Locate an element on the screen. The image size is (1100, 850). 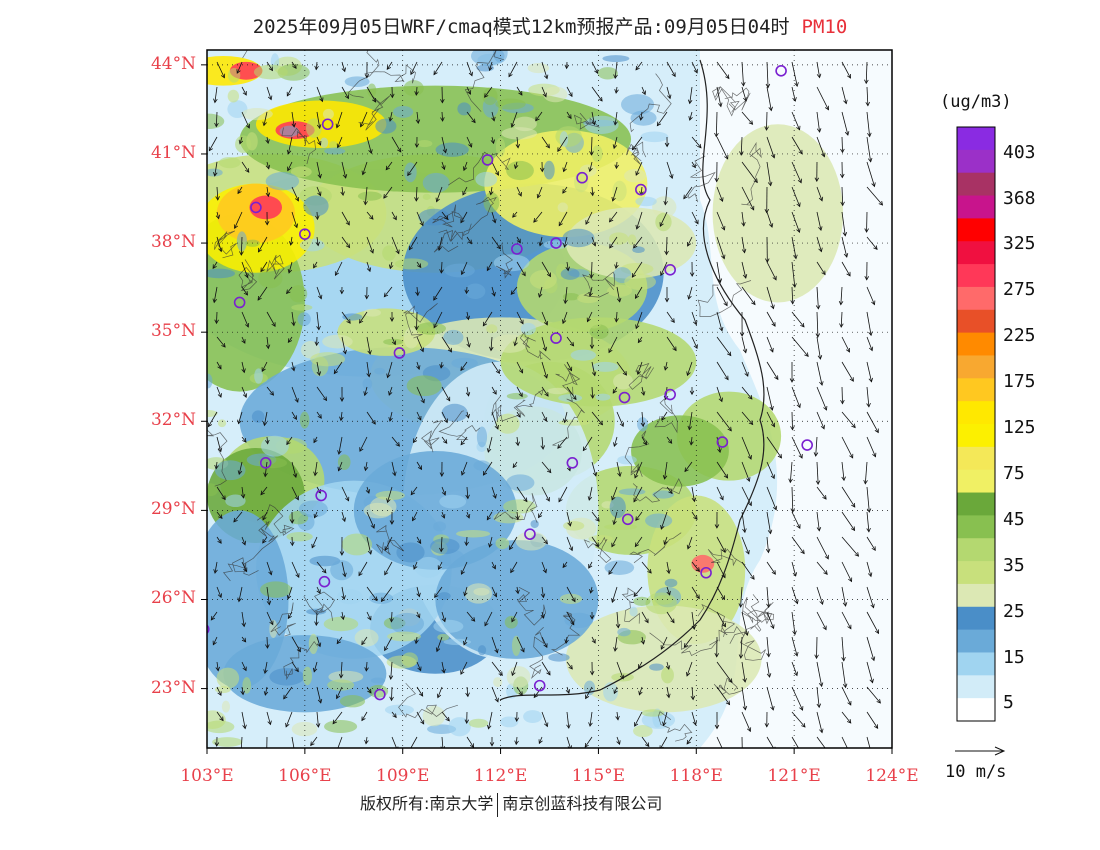
colorbar-tick-label: 15 is located at coordinates (1014, 657).